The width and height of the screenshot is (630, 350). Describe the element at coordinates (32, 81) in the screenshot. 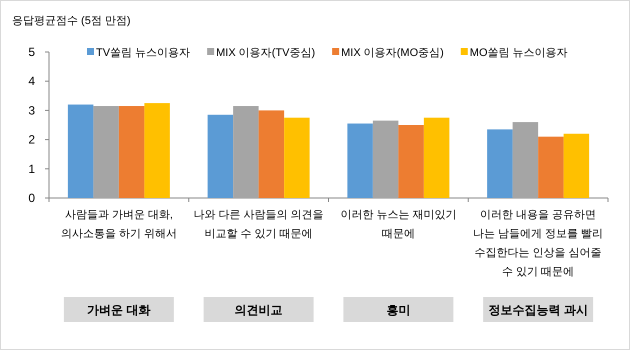

I see `y-tick-label: 4` at that location.